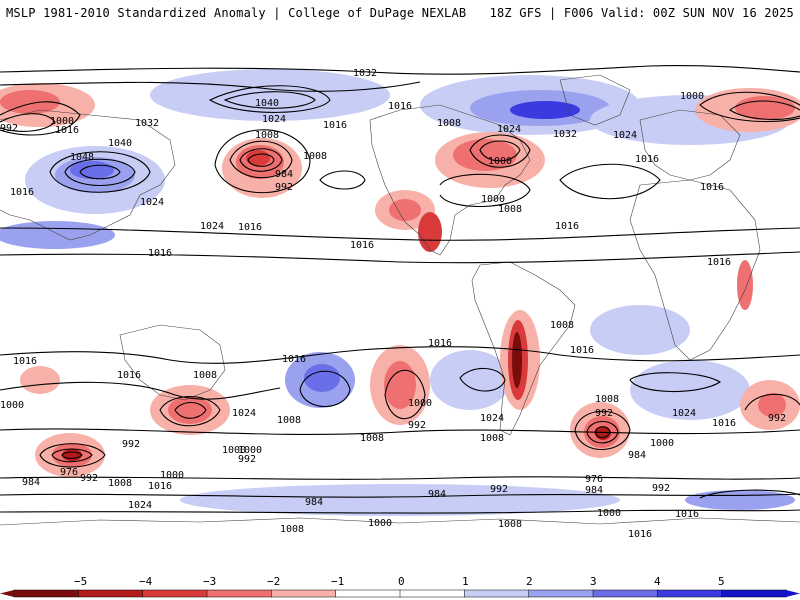  What do you see at coordinates (640, 330) in the screenshot?
I see `south-africa-anomaly` at bounding box center [640, 330].